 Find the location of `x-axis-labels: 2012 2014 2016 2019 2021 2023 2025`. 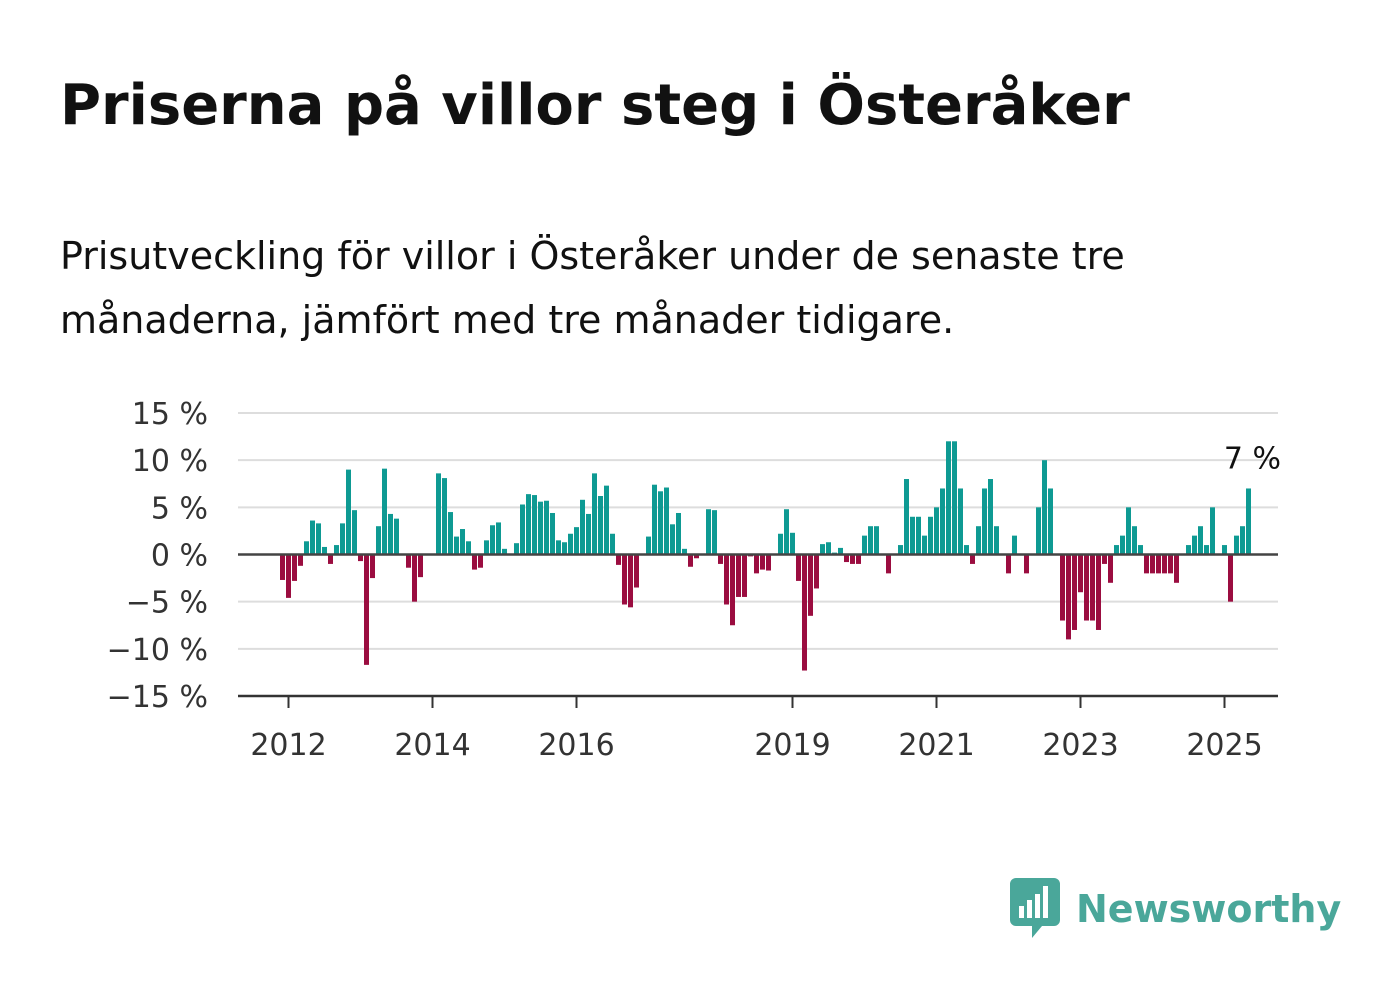

x-axis-labels: 2012 2014 2016 2019 2021 2023 2025 is located at coordinates (756, 745).